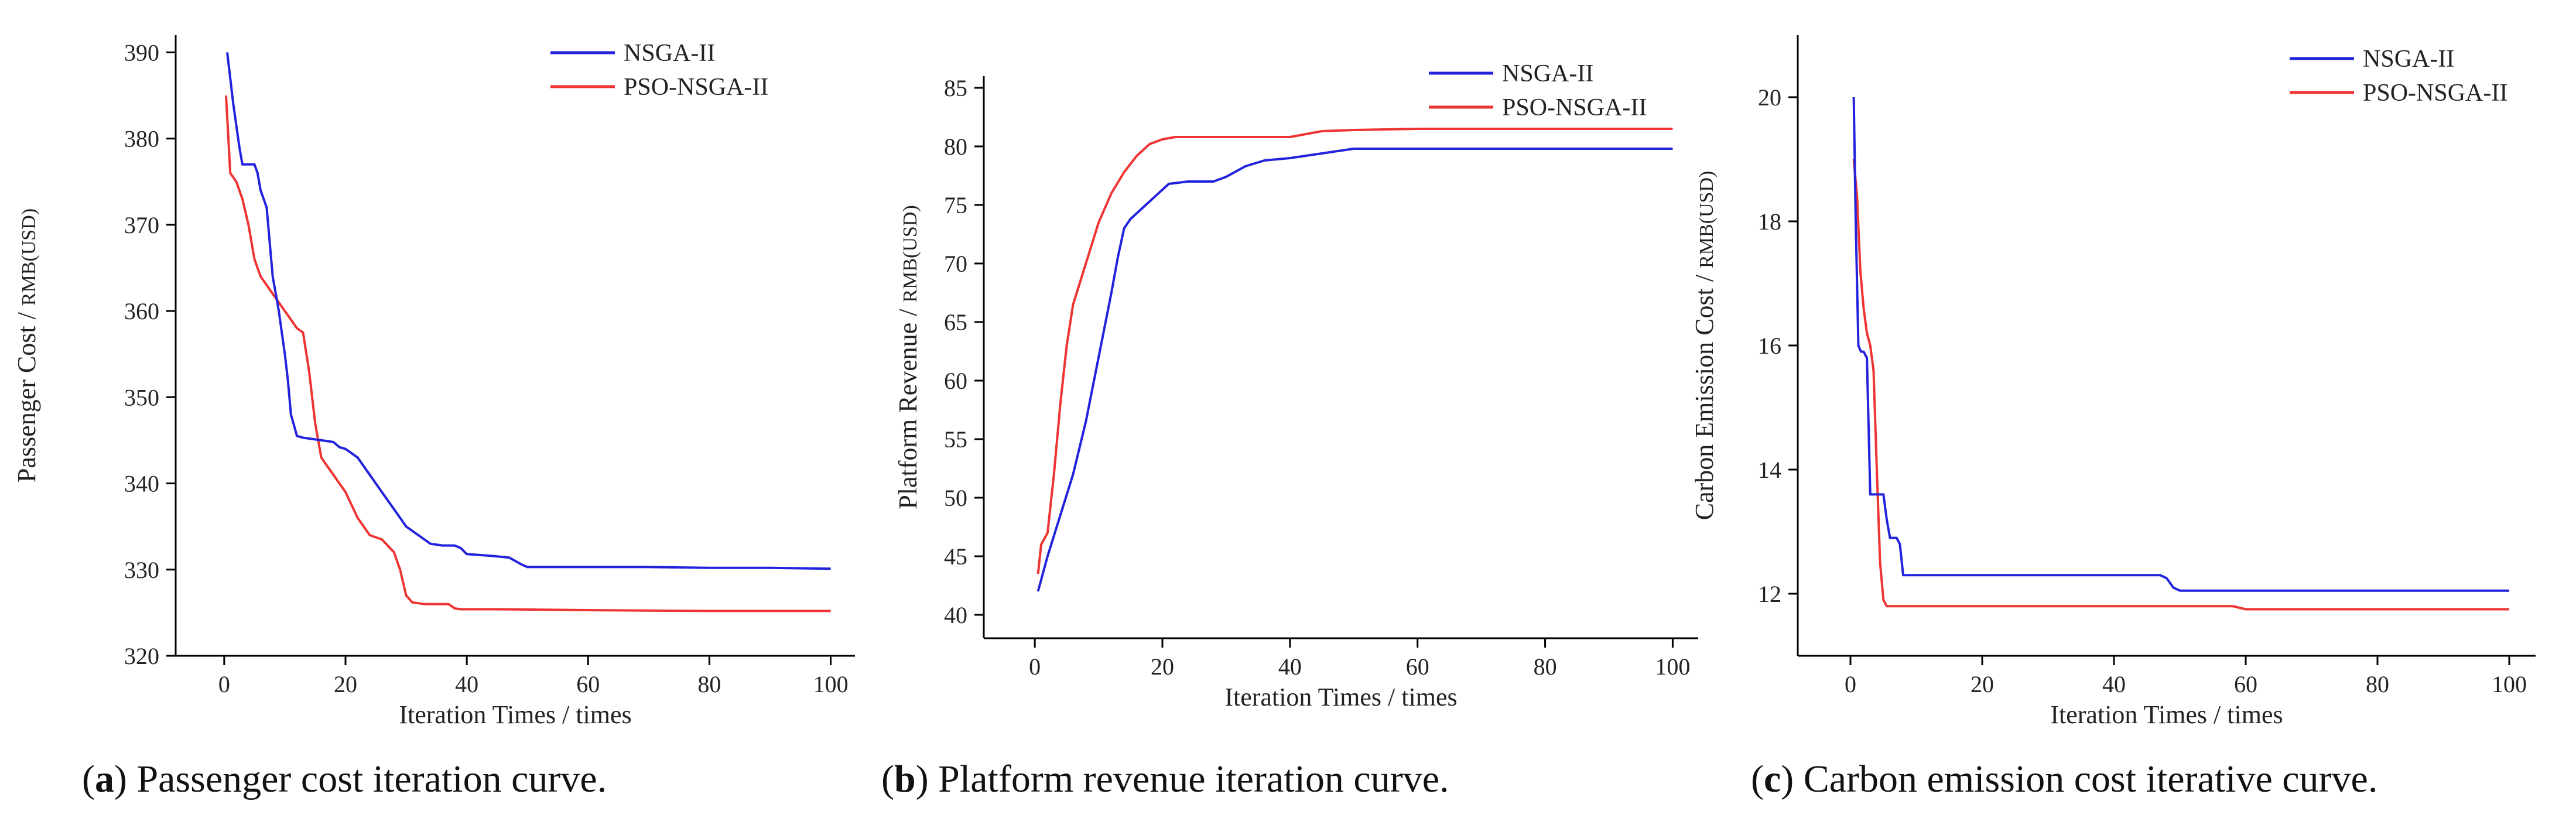 The image size is (2576, 818). What do you see at coordinates (955, 322) in the screenshot?
I see `y-tick-label: 65` at bounding box center [955, 322].